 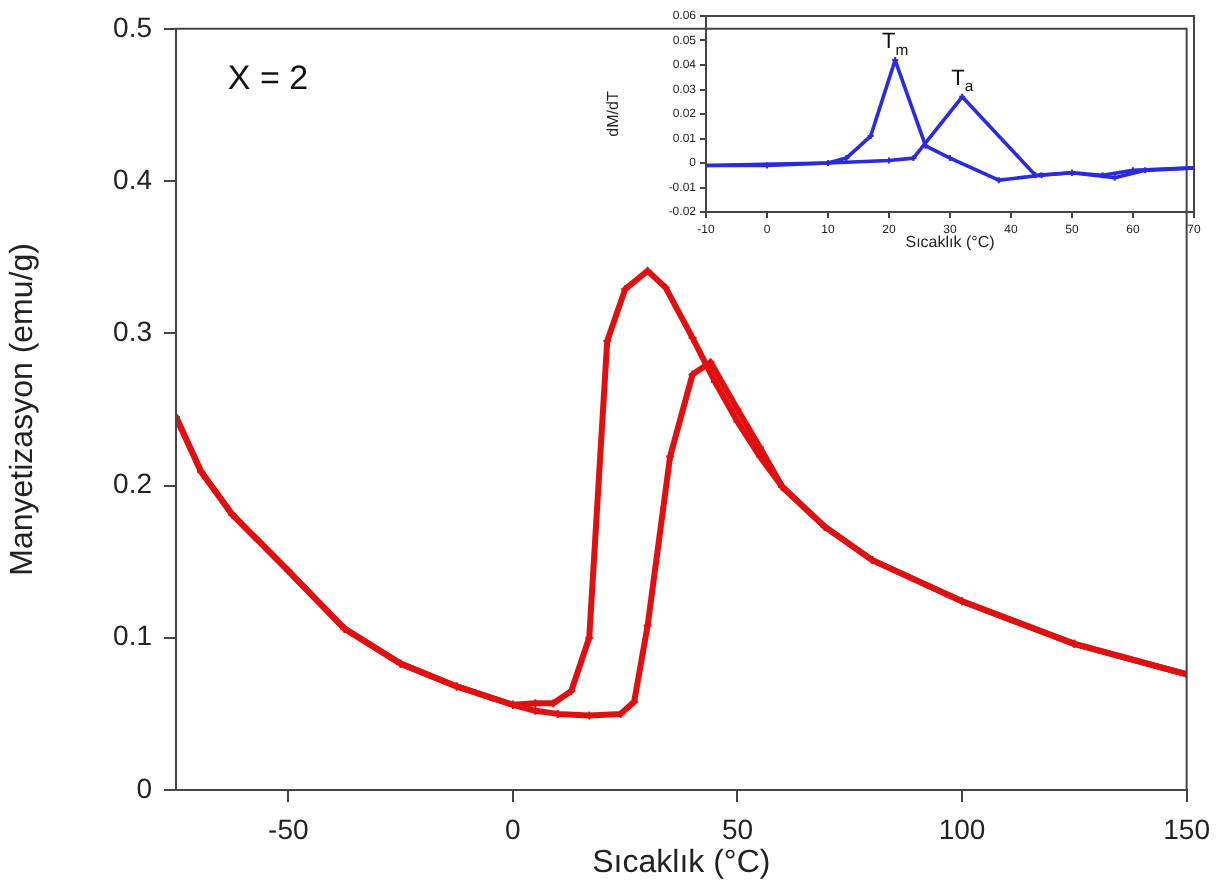 I want to click on x-tick-label: 150, so click(x=1187, y=828).